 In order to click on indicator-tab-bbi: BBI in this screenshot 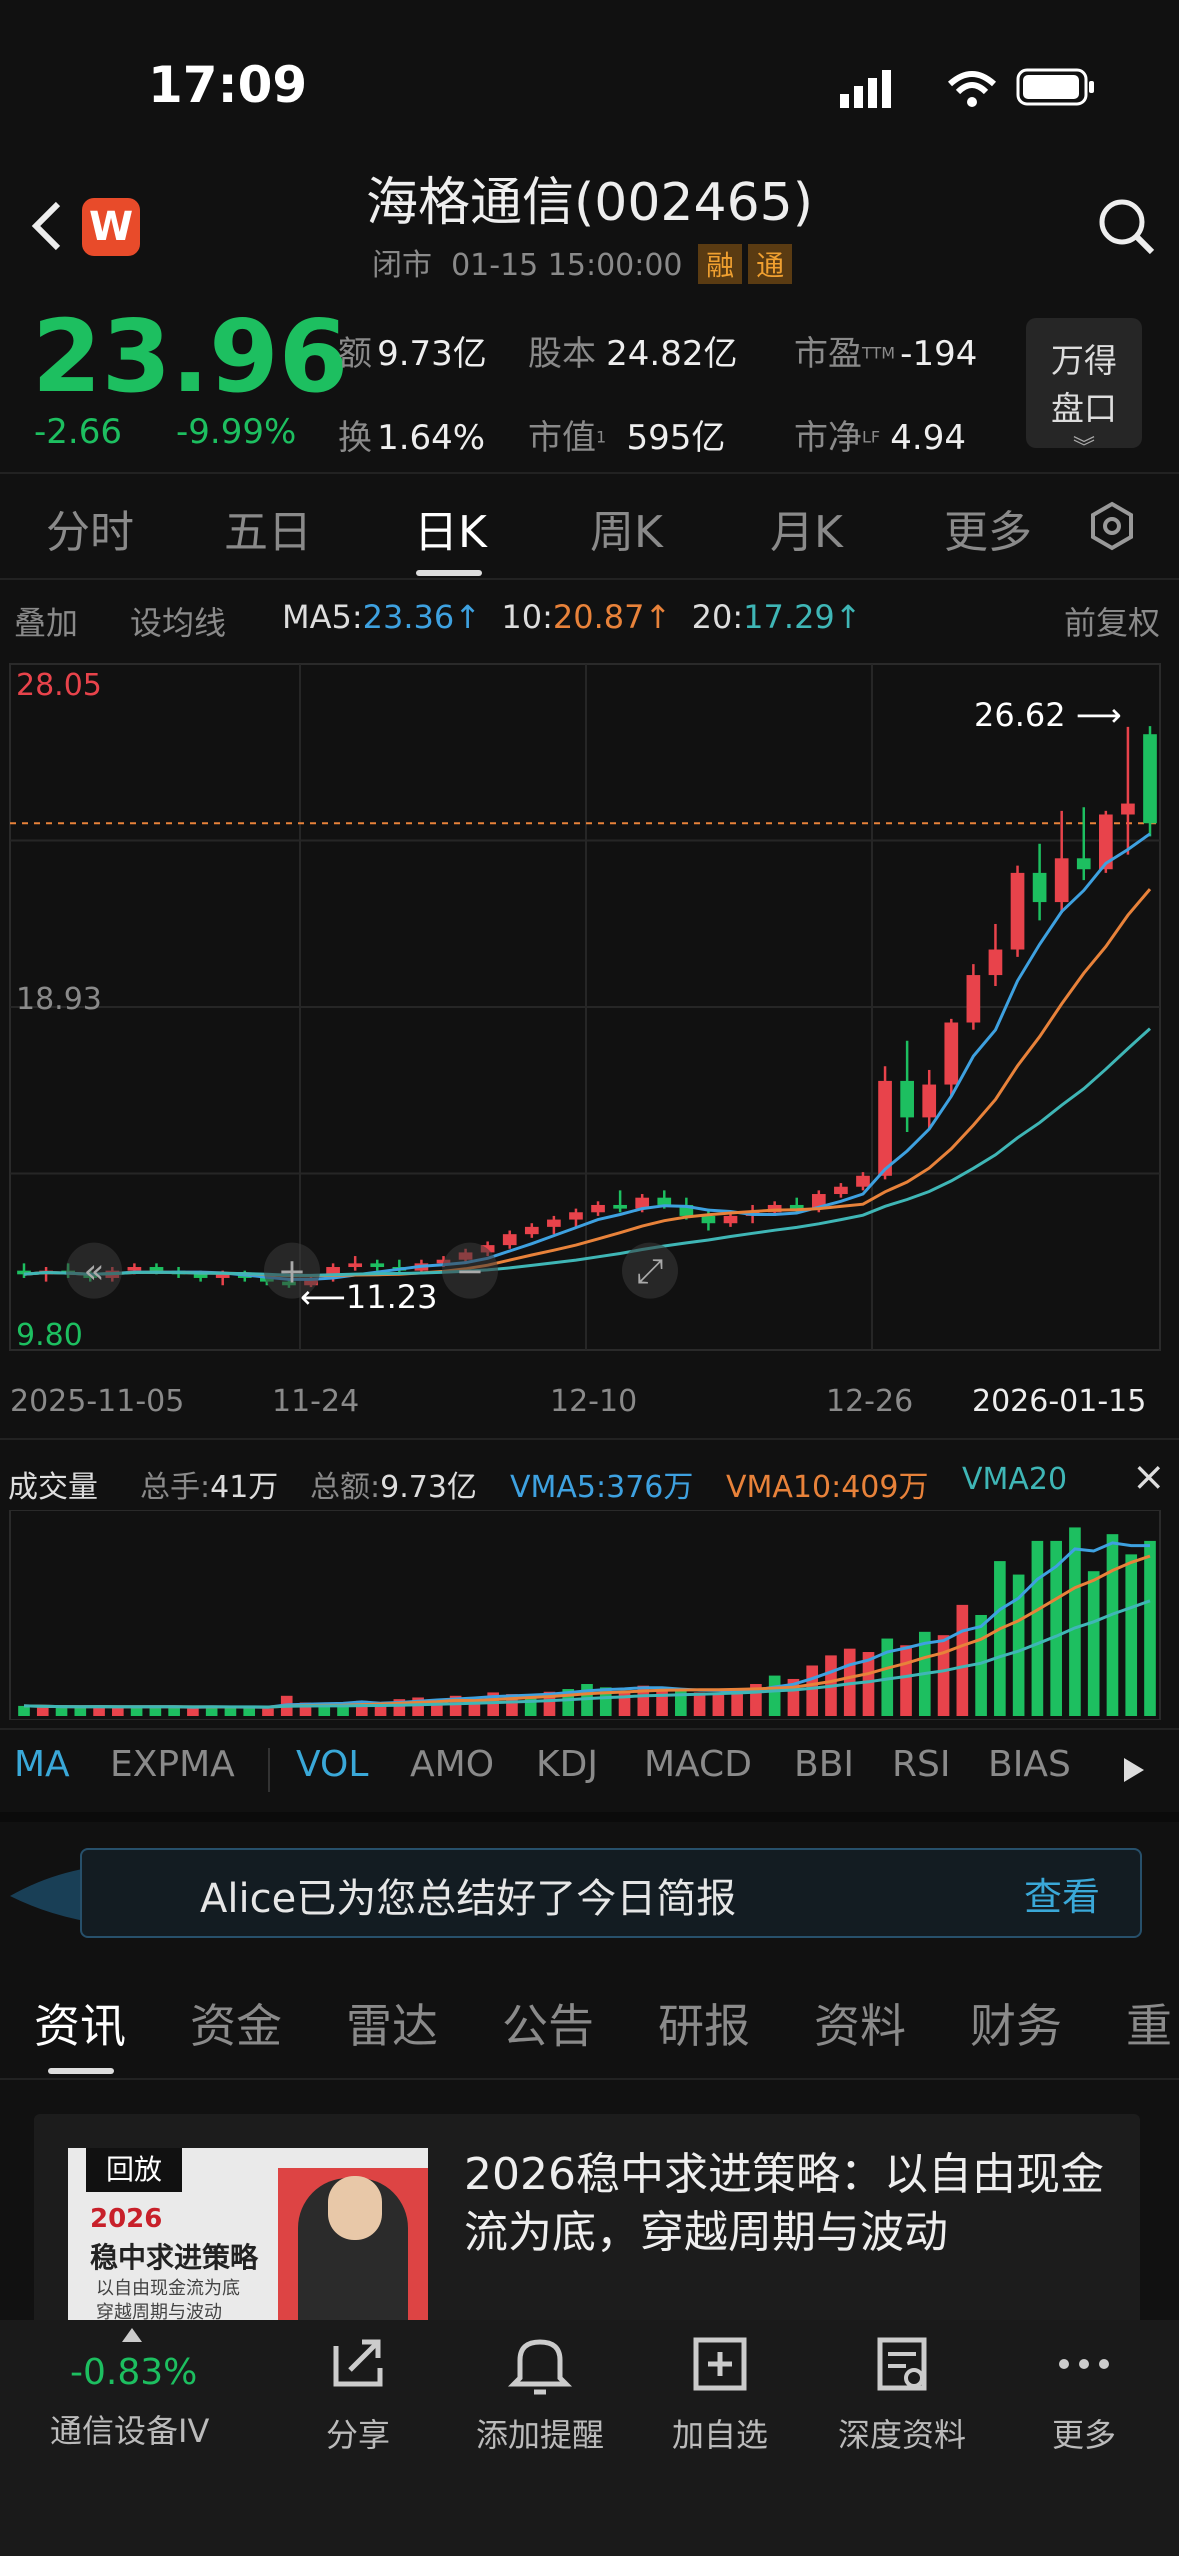, I will do `click(824, 1764)`.